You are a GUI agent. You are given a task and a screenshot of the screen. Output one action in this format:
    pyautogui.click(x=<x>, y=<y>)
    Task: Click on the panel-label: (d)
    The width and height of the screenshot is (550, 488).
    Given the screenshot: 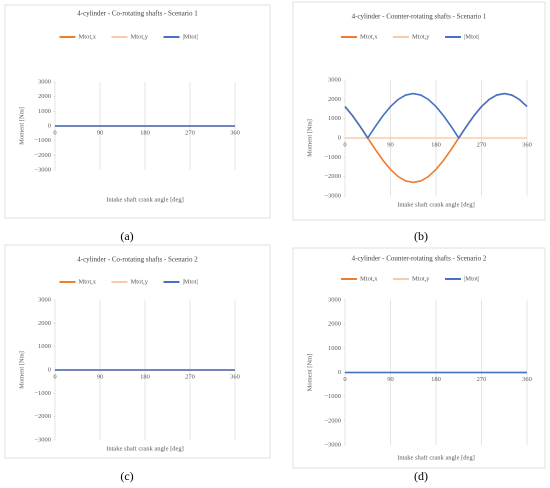 What is the action you would take?
    pyautogui.click(x=421, y=476)
    